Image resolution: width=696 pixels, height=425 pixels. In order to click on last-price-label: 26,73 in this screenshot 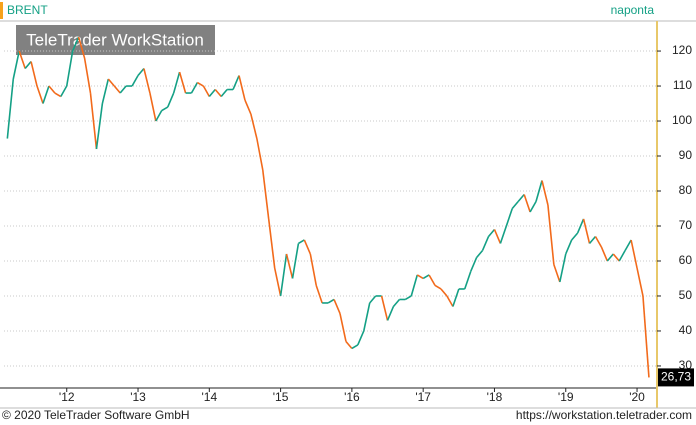, I will do `click(676, 377)`.